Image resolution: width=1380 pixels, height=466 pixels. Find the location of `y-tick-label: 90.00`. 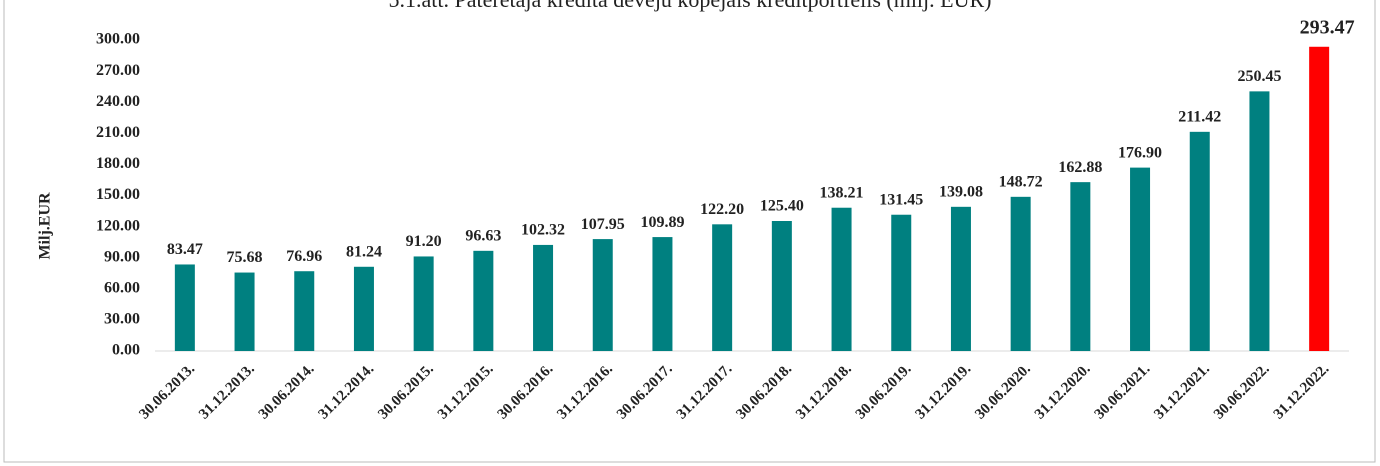

y-tick-label: 90.00 is located at coordinates (122, 256).